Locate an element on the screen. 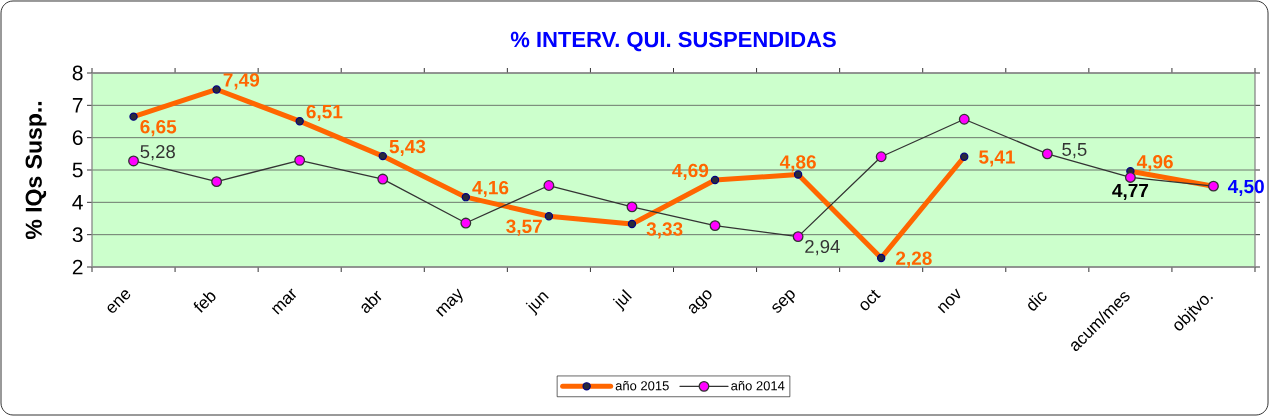 The image size is (1269, 416). y-tick-label: 5 is located at coordinates (77, 170).